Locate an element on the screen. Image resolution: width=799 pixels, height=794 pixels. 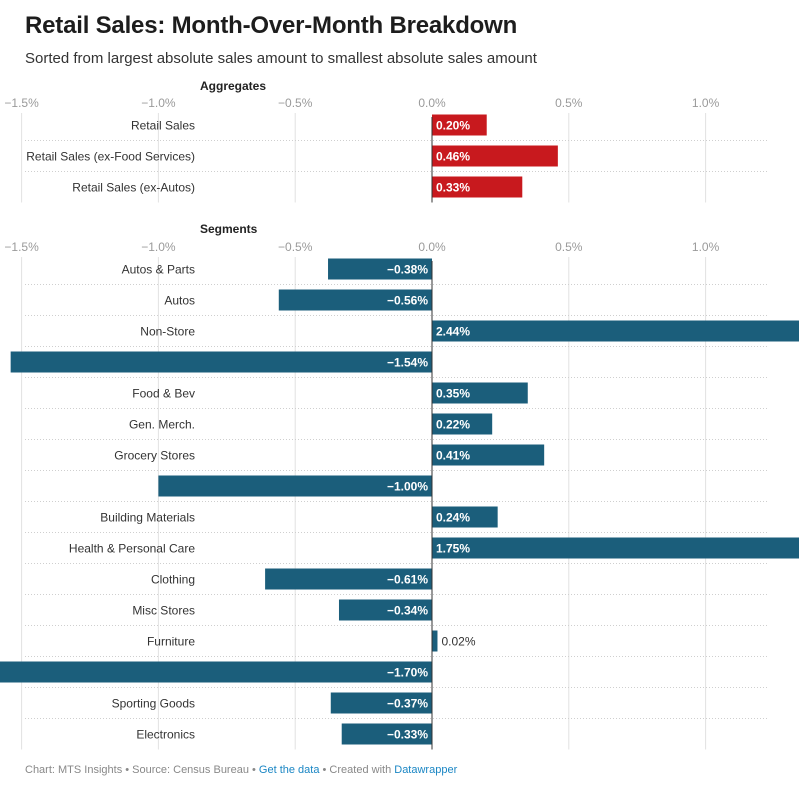
segment-tick-label: −1.5% is located at coordinates (21, 247).